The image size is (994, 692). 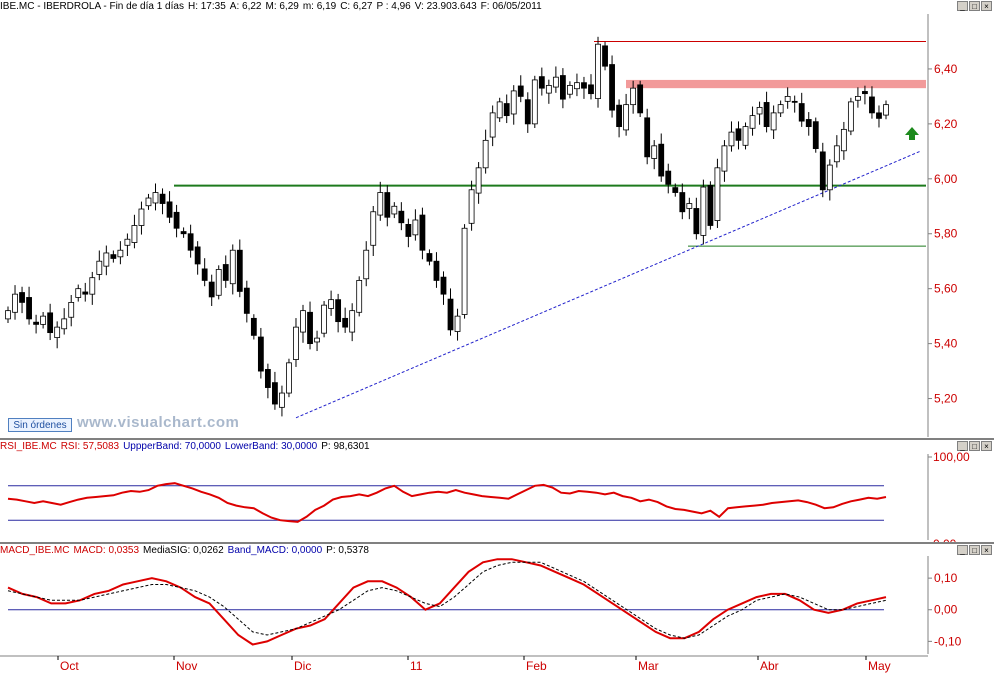 What do you see at coordinates (948, 641) in the screenshot?
I see `y-tick-label: -0,10` at bounding box center [948, 641].